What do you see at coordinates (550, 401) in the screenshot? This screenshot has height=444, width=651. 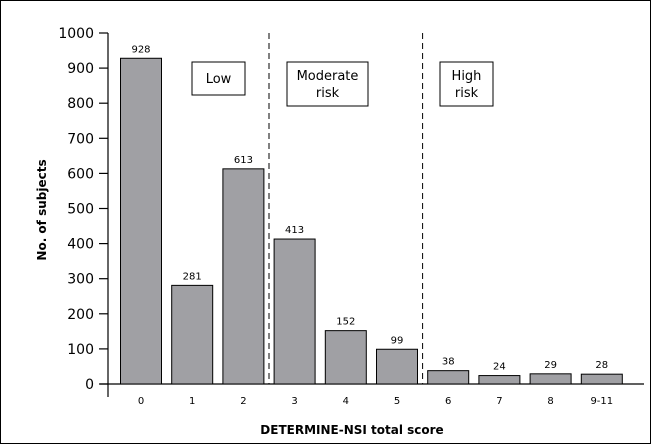 I see `x-tick-label: 8` at bounding box center [550, 401].